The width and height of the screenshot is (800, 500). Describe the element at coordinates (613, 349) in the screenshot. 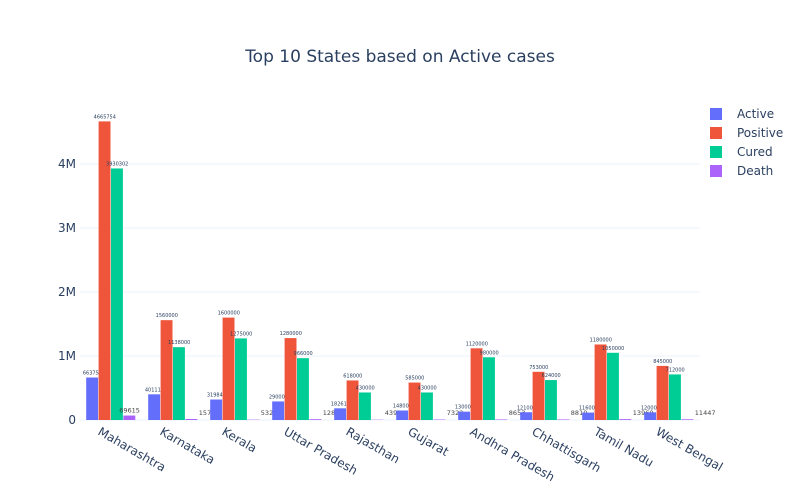

I see `bar-value-label: 1050000` at that location.